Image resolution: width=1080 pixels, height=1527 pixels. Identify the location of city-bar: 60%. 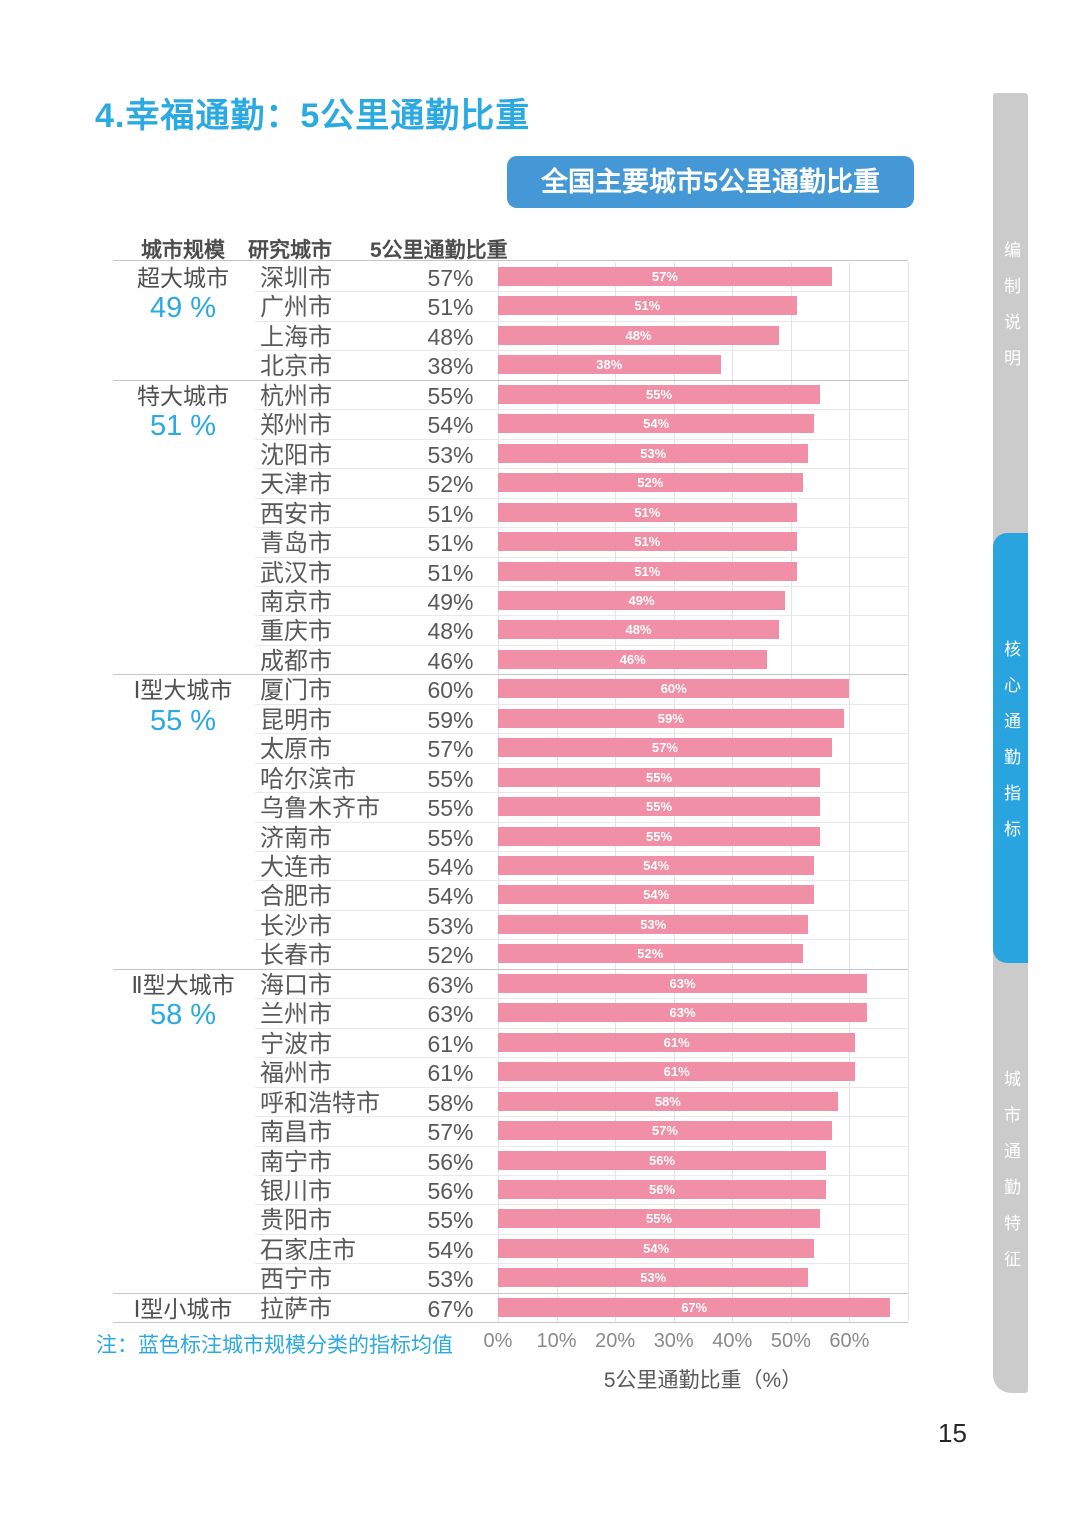
(674, 689).